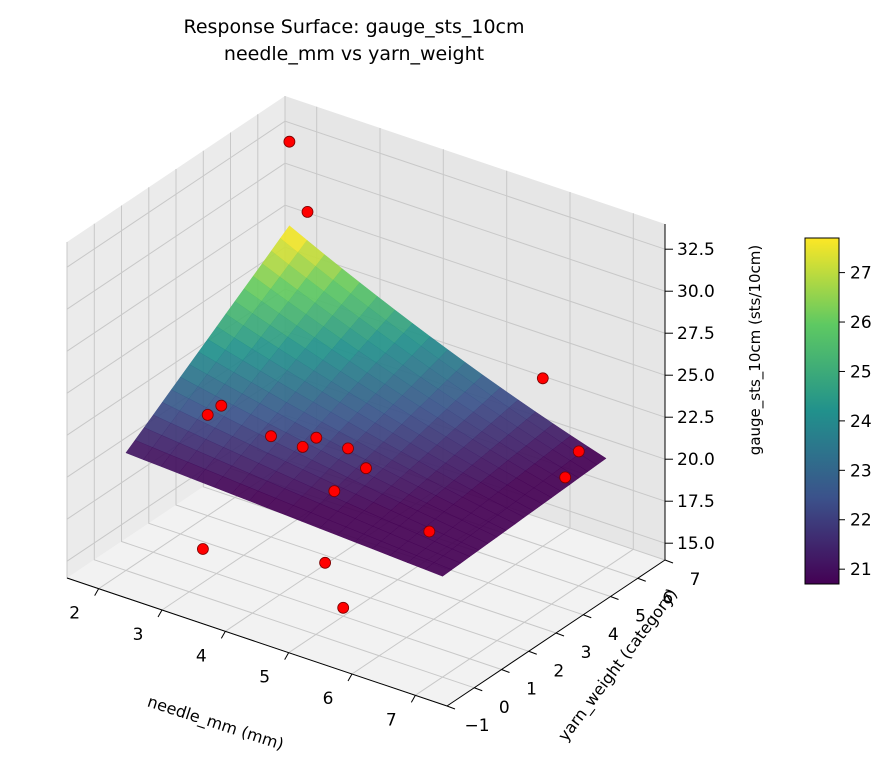  Describe the element at coordinates (696, 502) in the screenshot. I see `z-tick-label: 17.5` at that location.